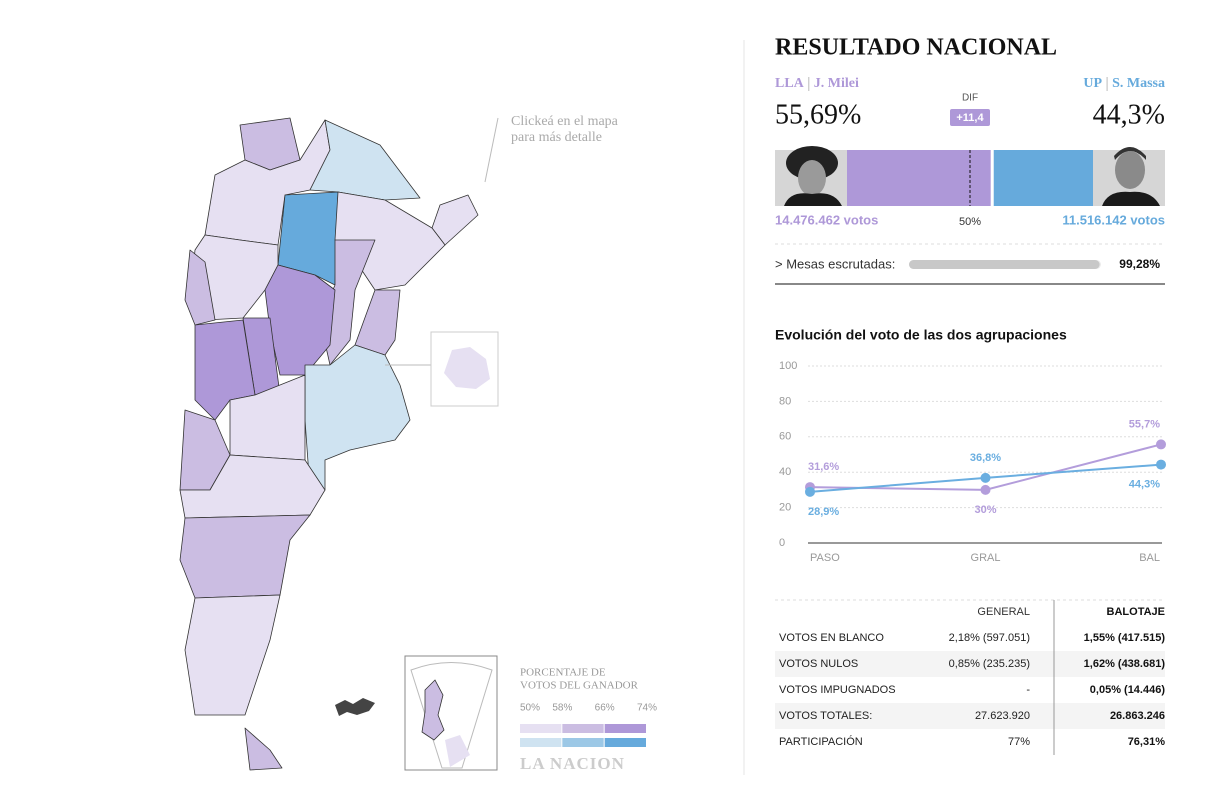 The width and height of the screenshot is (1220, 806). What do you see at coordinates (790, 83) in the screenshot?
I see `party: LLA` at bounding box center [790, 83].